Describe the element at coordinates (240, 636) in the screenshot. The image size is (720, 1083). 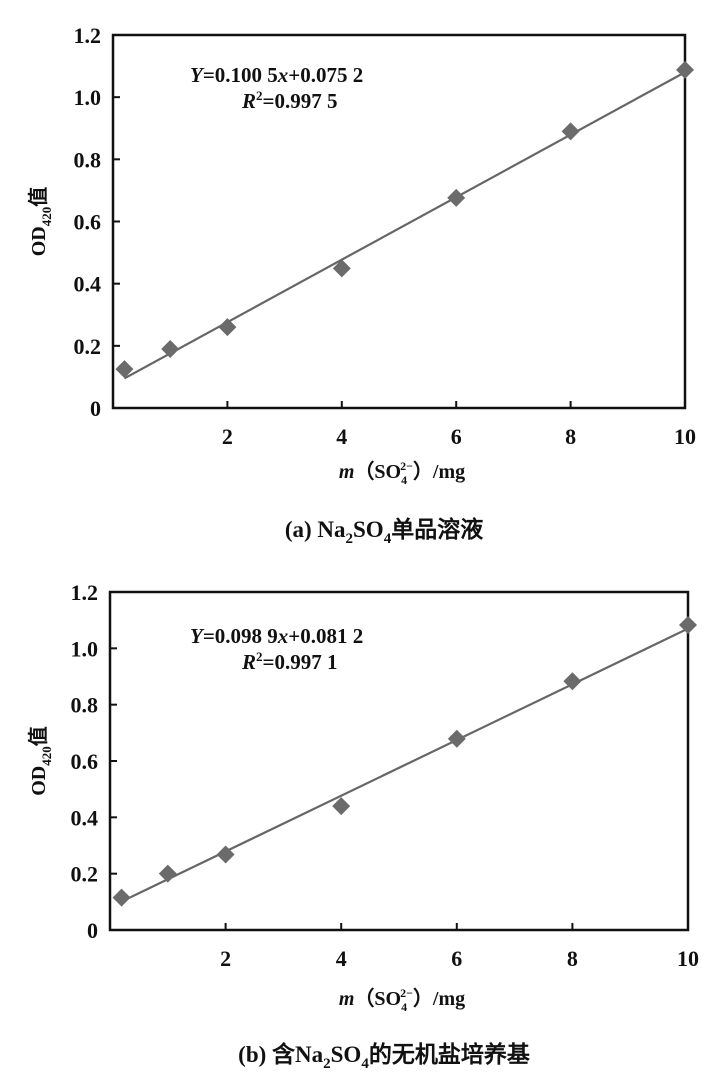
I see `text-part: =0.098 9` at that location.